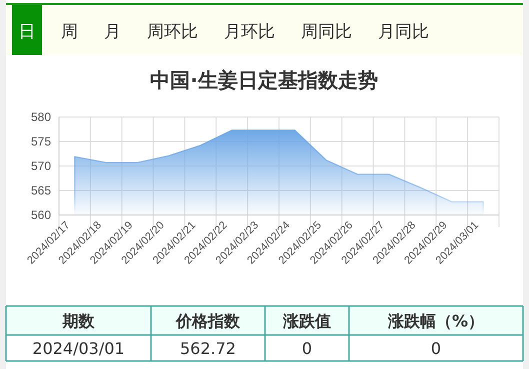  Describe the element at coordinates (208, 348) in the screenshot. I see `text: 562.72` at that location.